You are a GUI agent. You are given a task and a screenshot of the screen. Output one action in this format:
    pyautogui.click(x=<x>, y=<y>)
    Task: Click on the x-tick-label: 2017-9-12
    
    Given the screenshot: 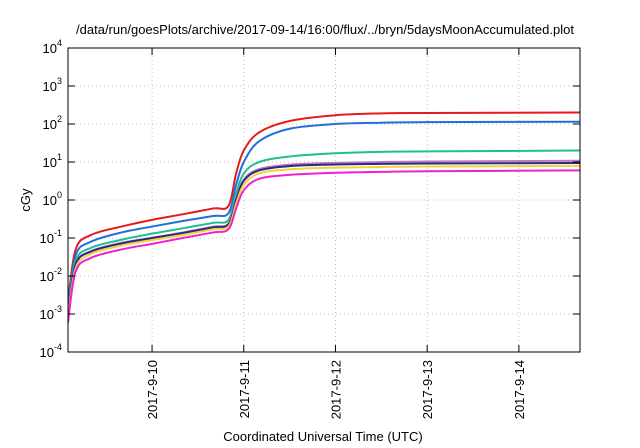 What is the action you would take?
    pyautogui.click(x=335, y=389)
    